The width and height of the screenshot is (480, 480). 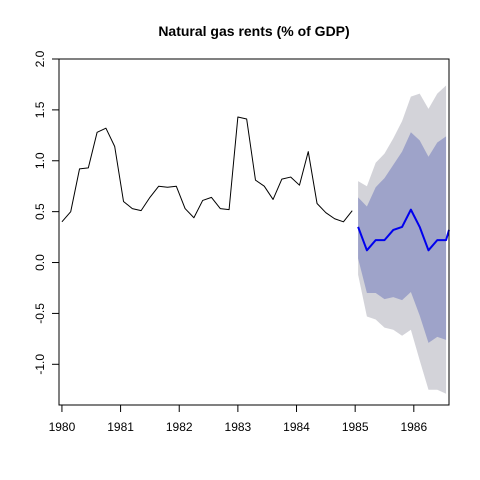 I want to click on x-tick-label: 1982, so click(x=179, y=427).